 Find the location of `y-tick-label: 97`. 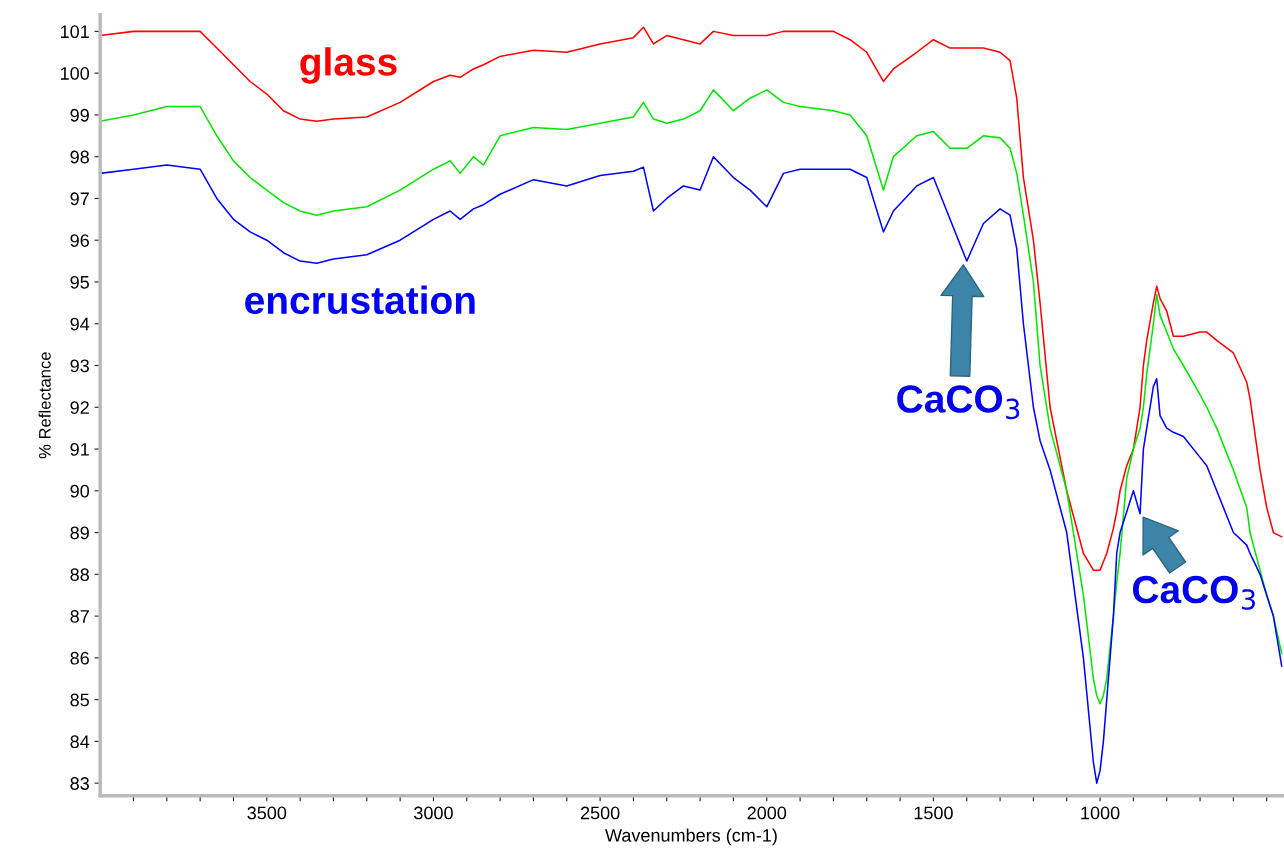

y-tick-label: 97 is located at coordinates (79, 199).